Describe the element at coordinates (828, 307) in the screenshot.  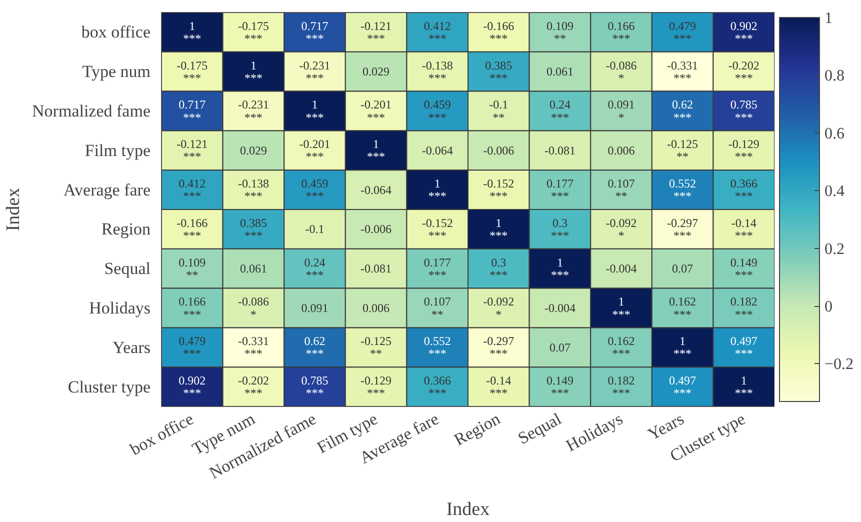
I see `color-bar-label: 0` at that location.